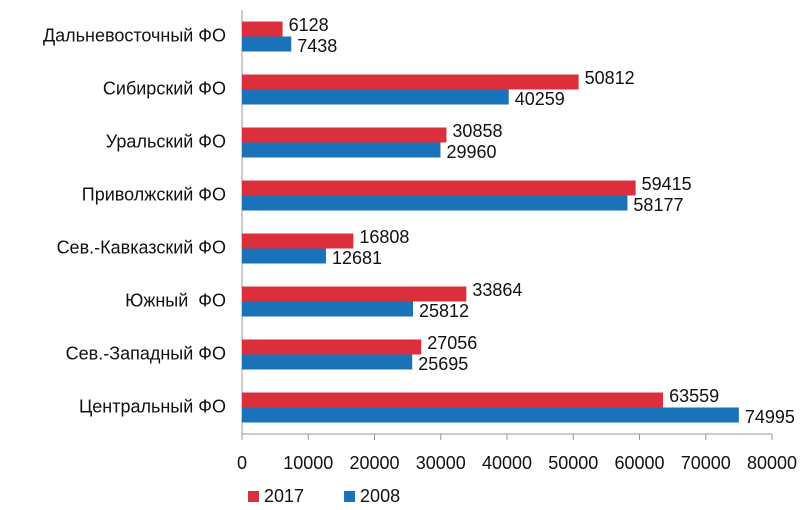  I want to click on value-label: 63559, so click(694, 396).